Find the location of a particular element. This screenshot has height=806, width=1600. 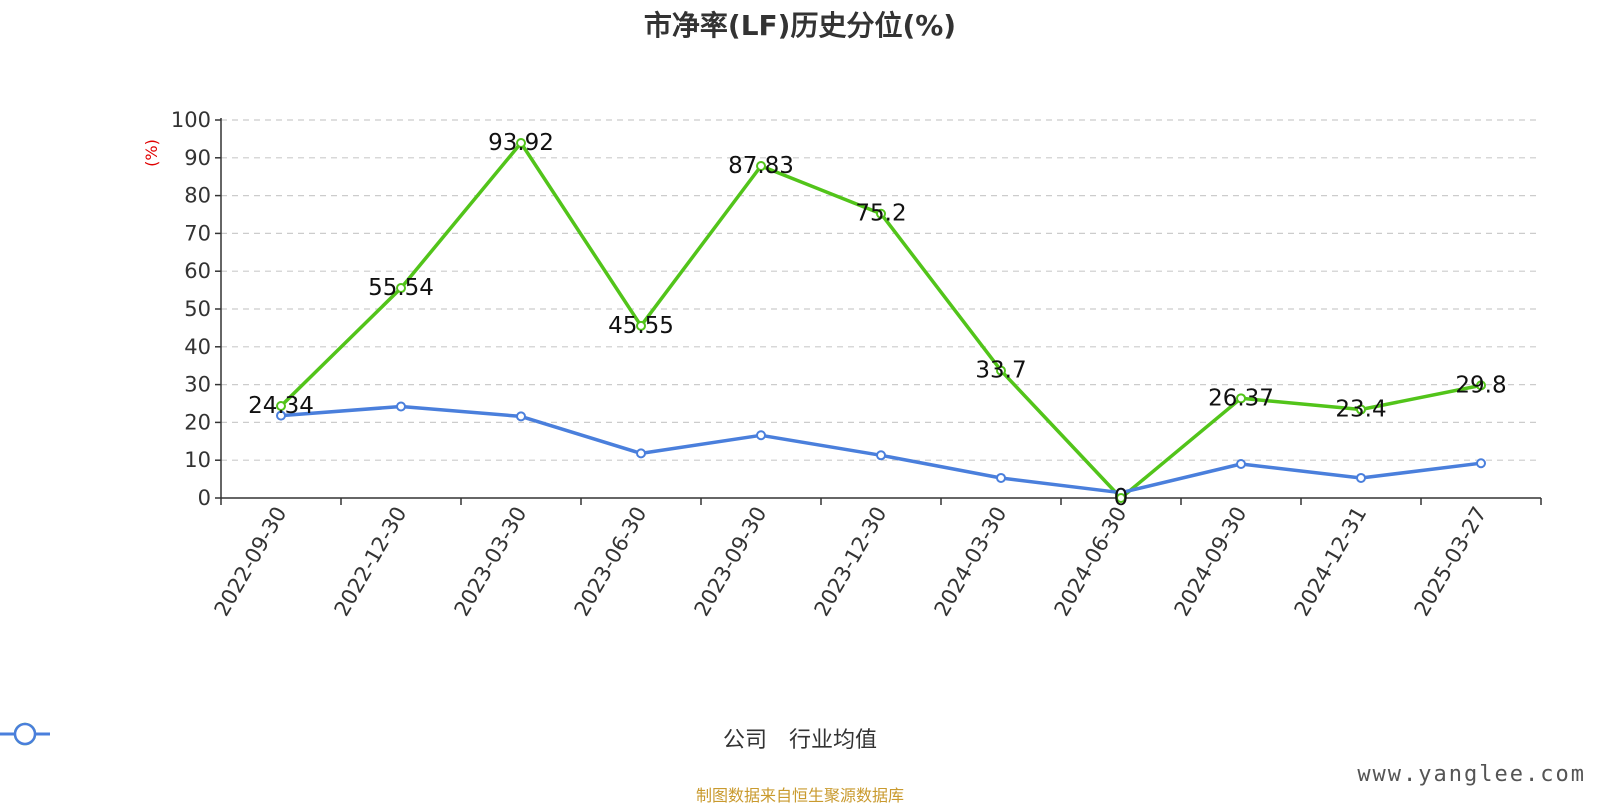

data-label: 24.34 is located at coordinates (281, 406).